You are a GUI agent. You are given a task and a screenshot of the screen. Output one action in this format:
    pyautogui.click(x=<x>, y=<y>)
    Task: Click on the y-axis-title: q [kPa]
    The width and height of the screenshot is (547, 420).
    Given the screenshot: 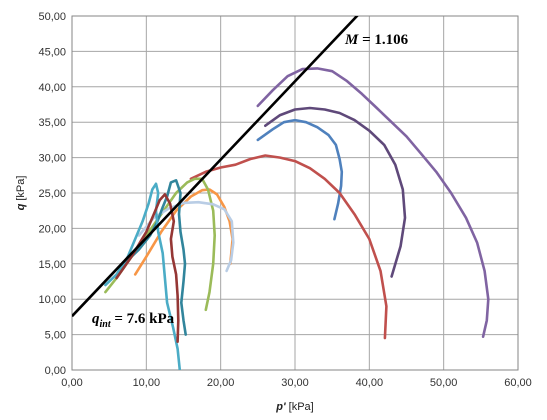 What is the action you would take?
    pyautogui.click(x=21, y=193)
    